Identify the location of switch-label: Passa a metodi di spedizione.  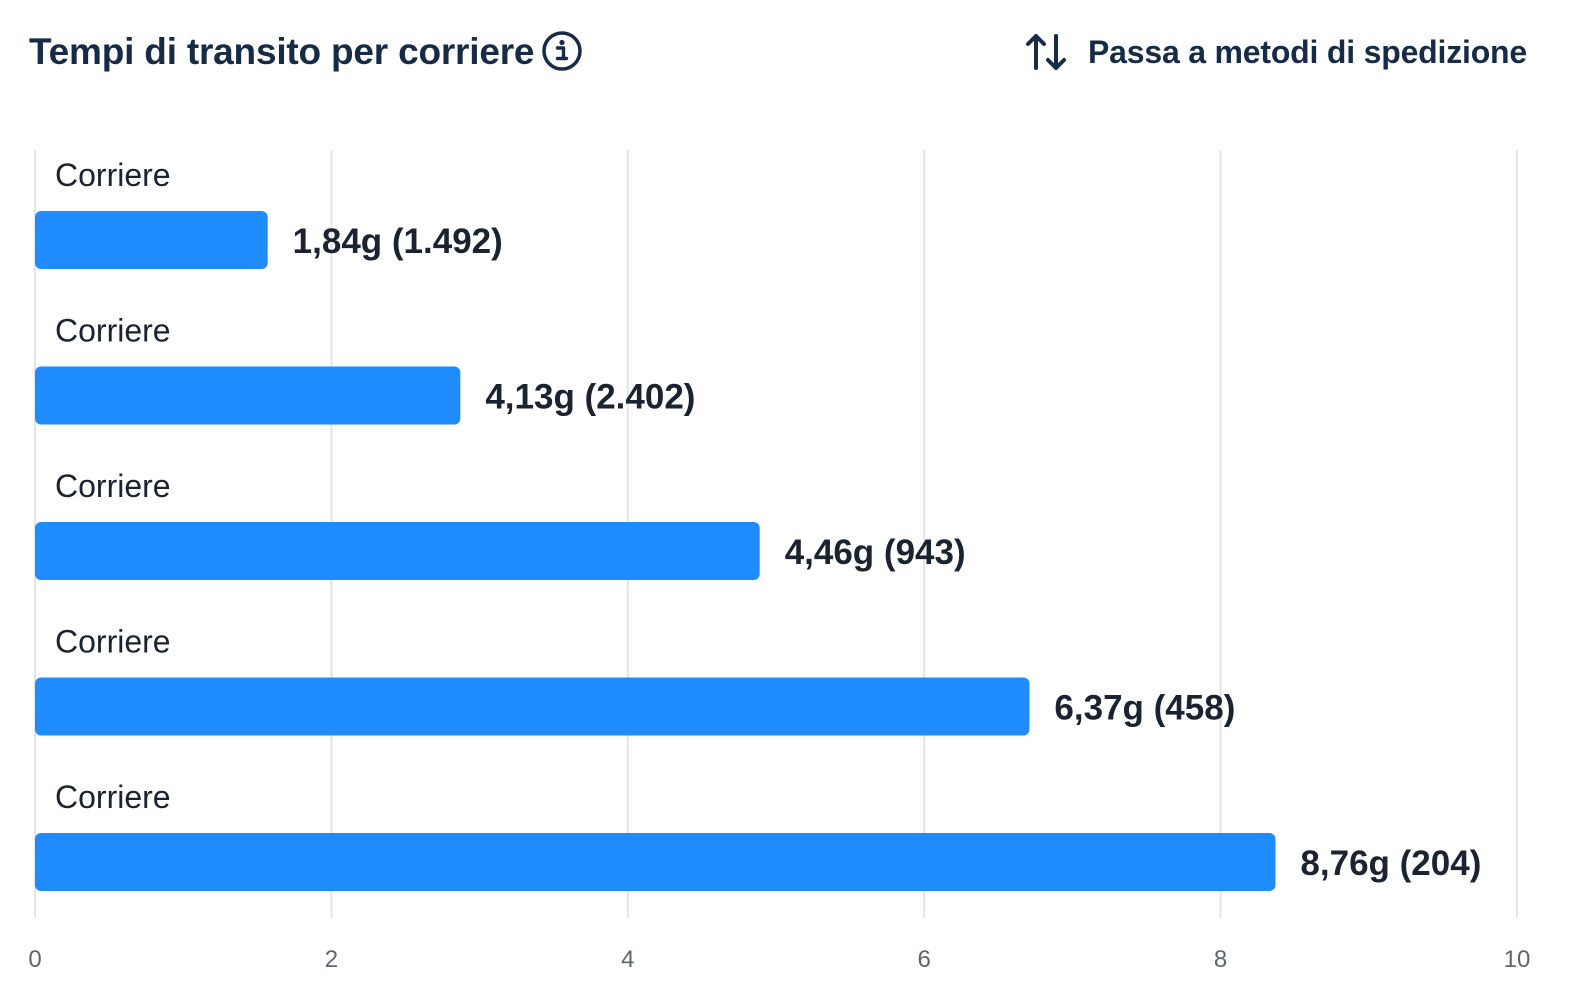
(1307, 52).